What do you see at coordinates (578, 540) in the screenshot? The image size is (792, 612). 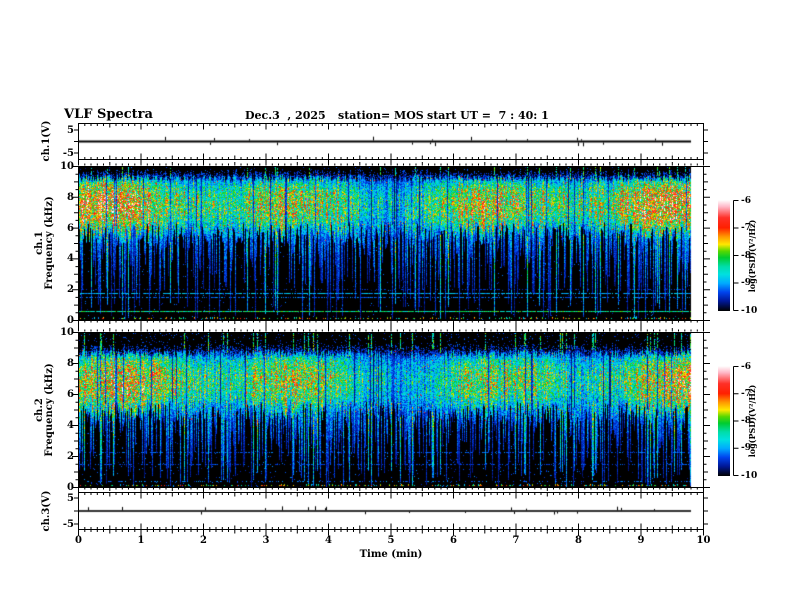 I see `x-tick-label: 8` at bounding box center [578, 540].